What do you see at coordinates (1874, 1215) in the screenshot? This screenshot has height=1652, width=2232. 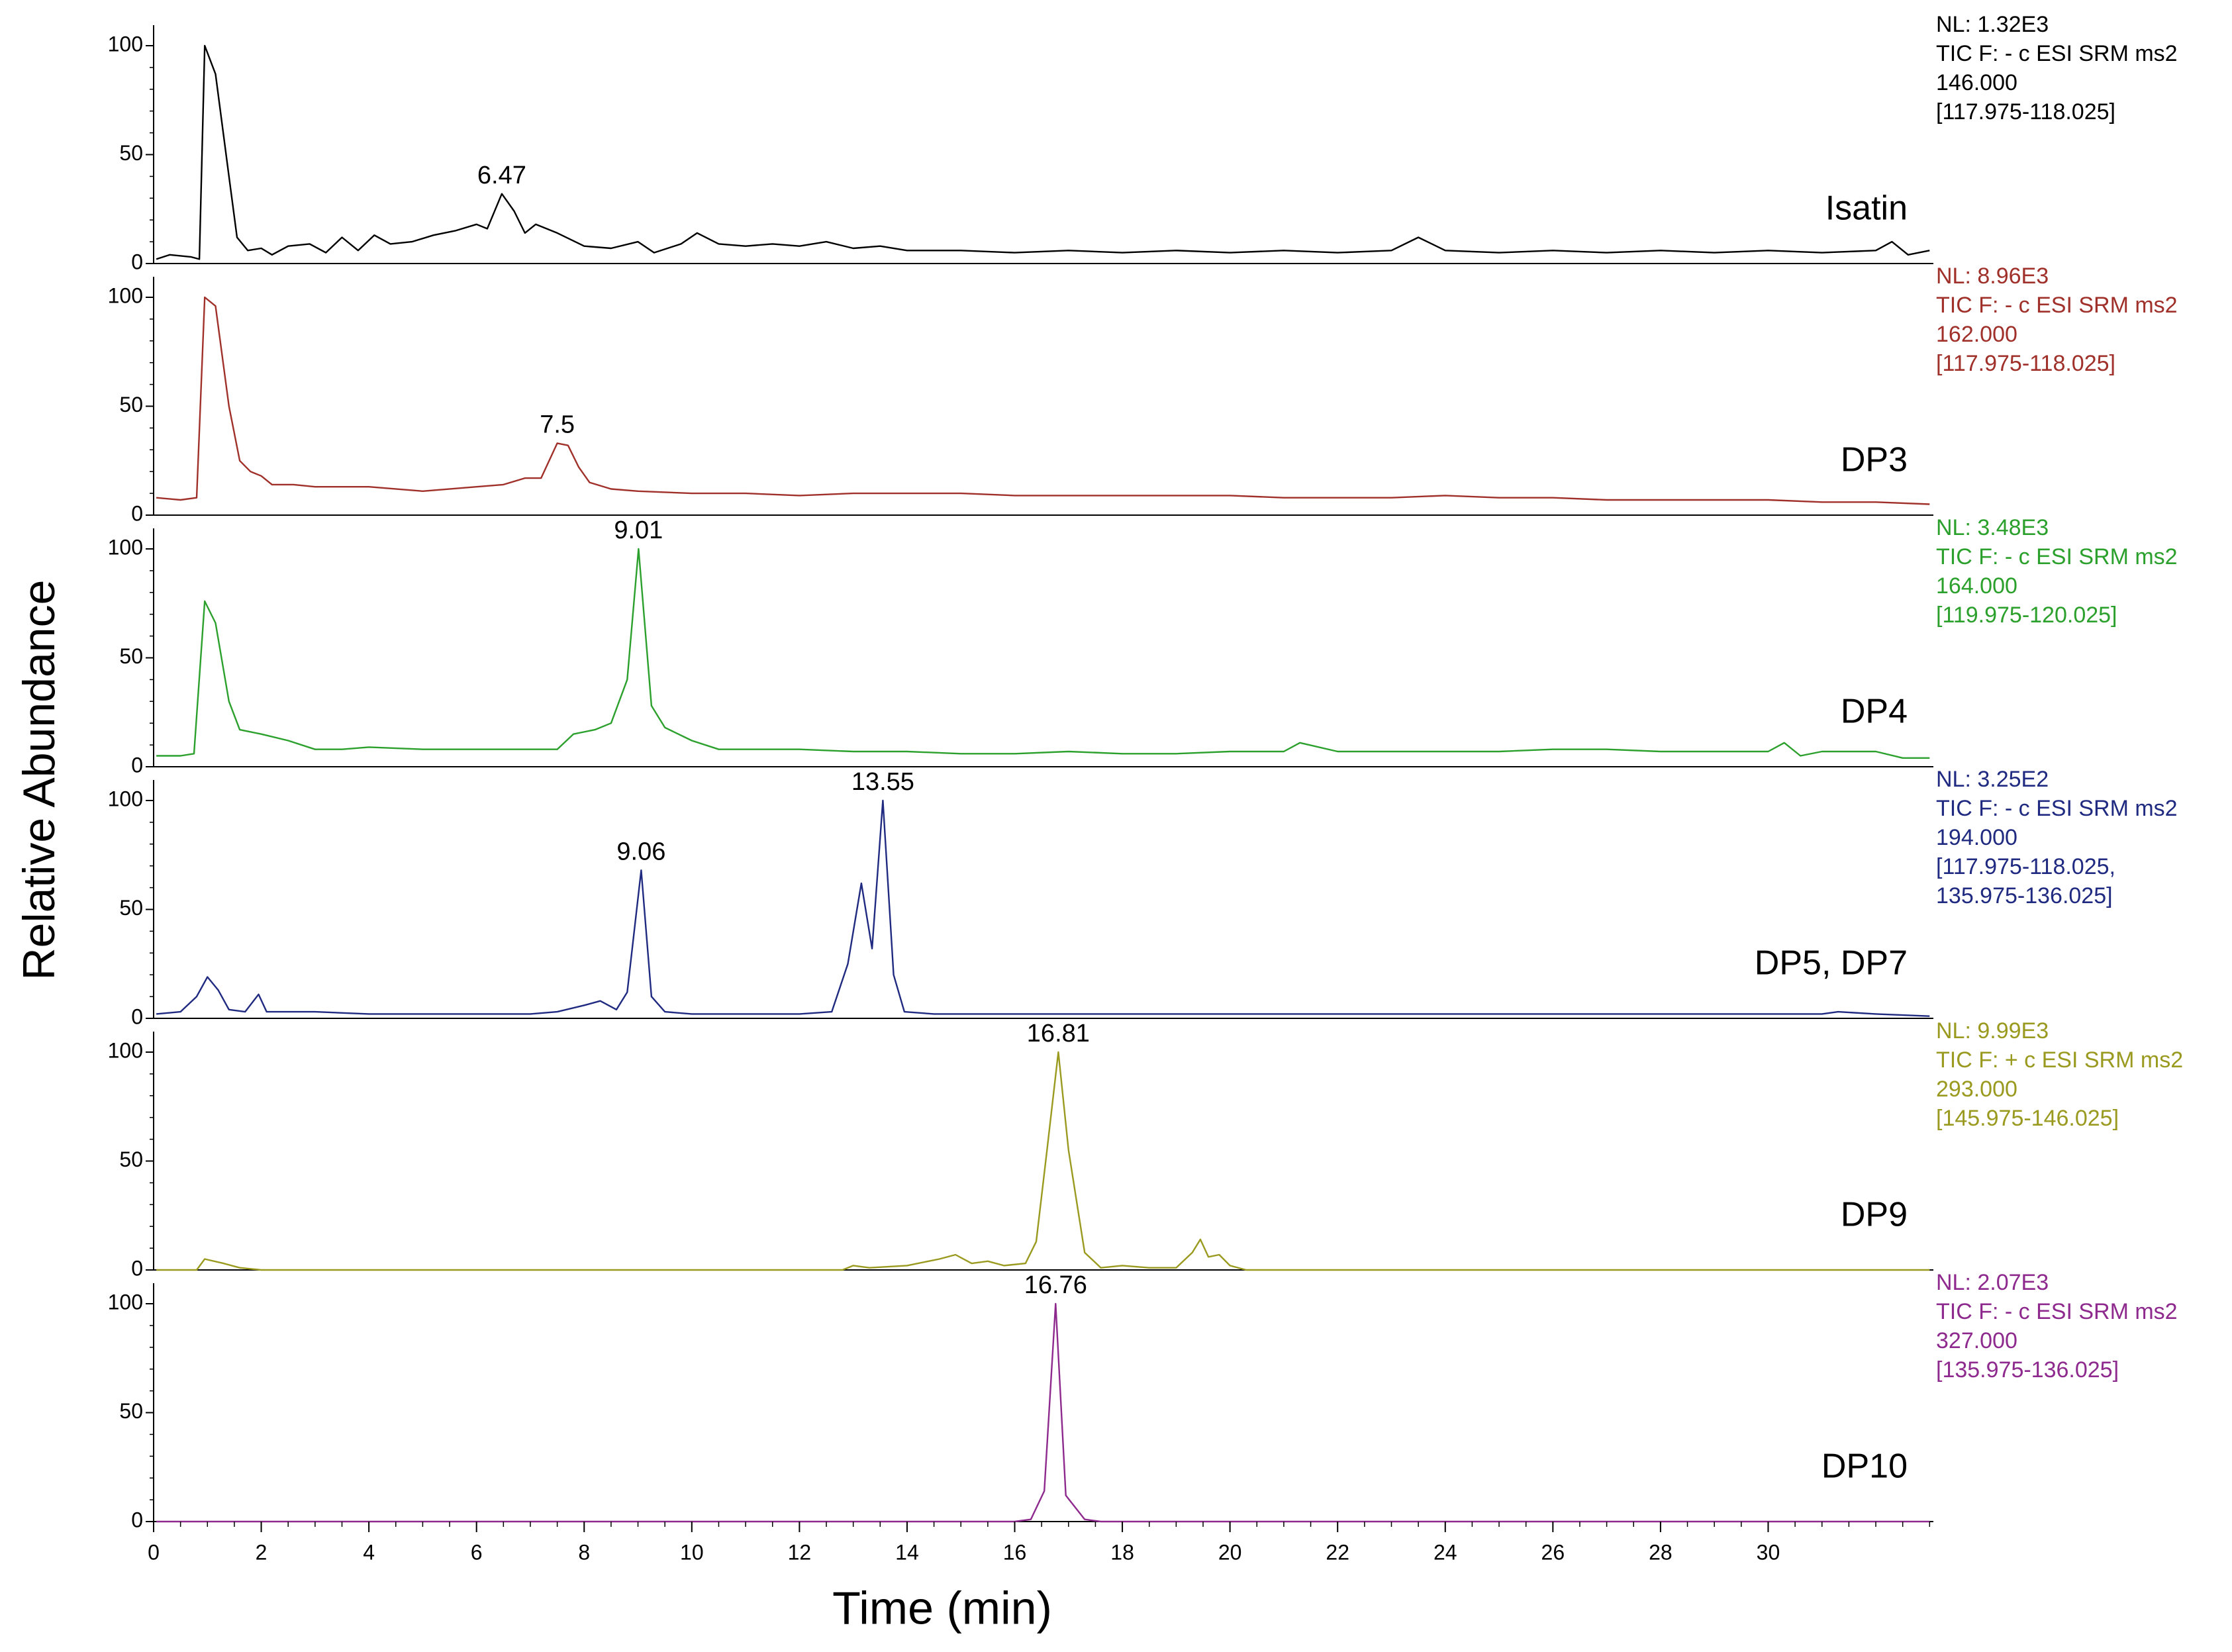 I see `series-name: DP9` at bounding box center [1874, 1215].